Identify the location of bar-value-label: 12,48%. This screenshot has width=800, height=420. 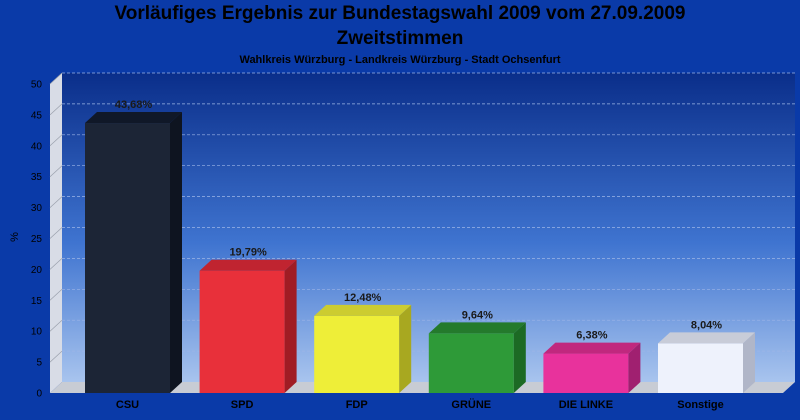
(363, 298).